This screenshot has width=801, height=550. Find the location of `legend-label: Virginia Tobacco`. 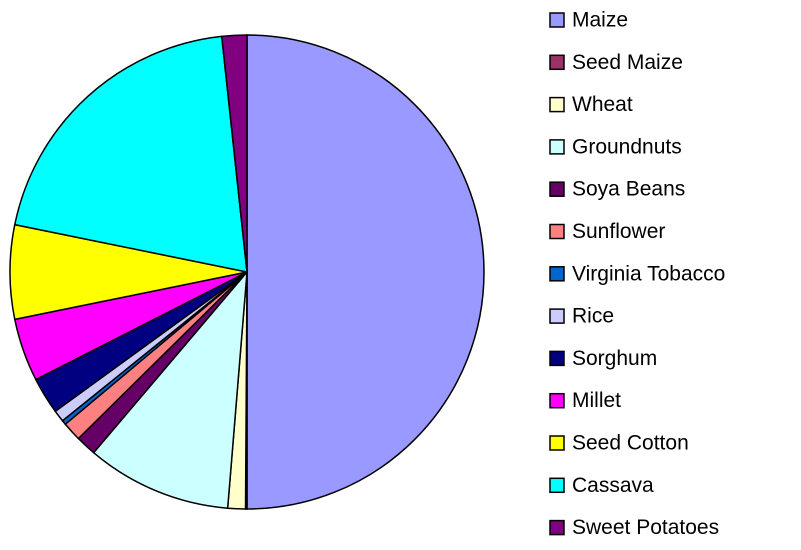

legend-label: Virginia Tobacco is located at coordinates (648, 273).